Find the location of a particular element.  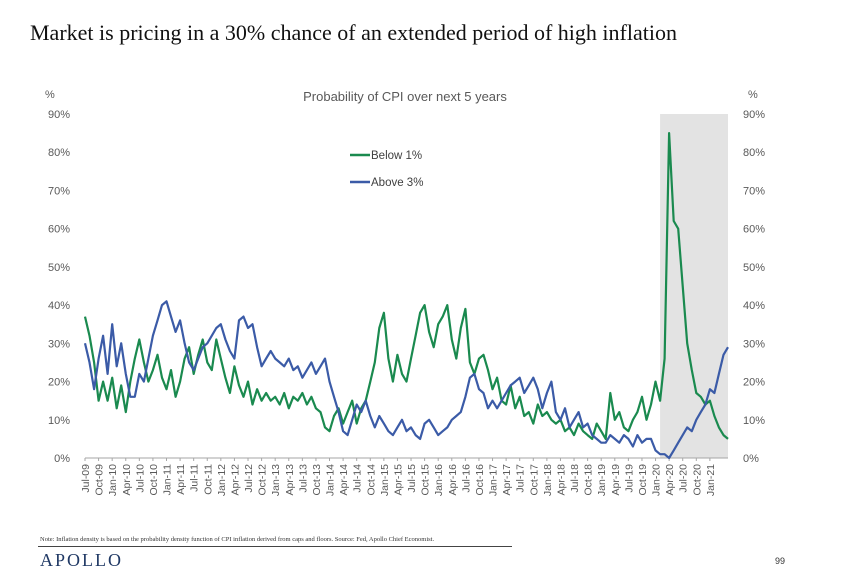

legend-label: Above 3% is located at coordinates (397, 183).